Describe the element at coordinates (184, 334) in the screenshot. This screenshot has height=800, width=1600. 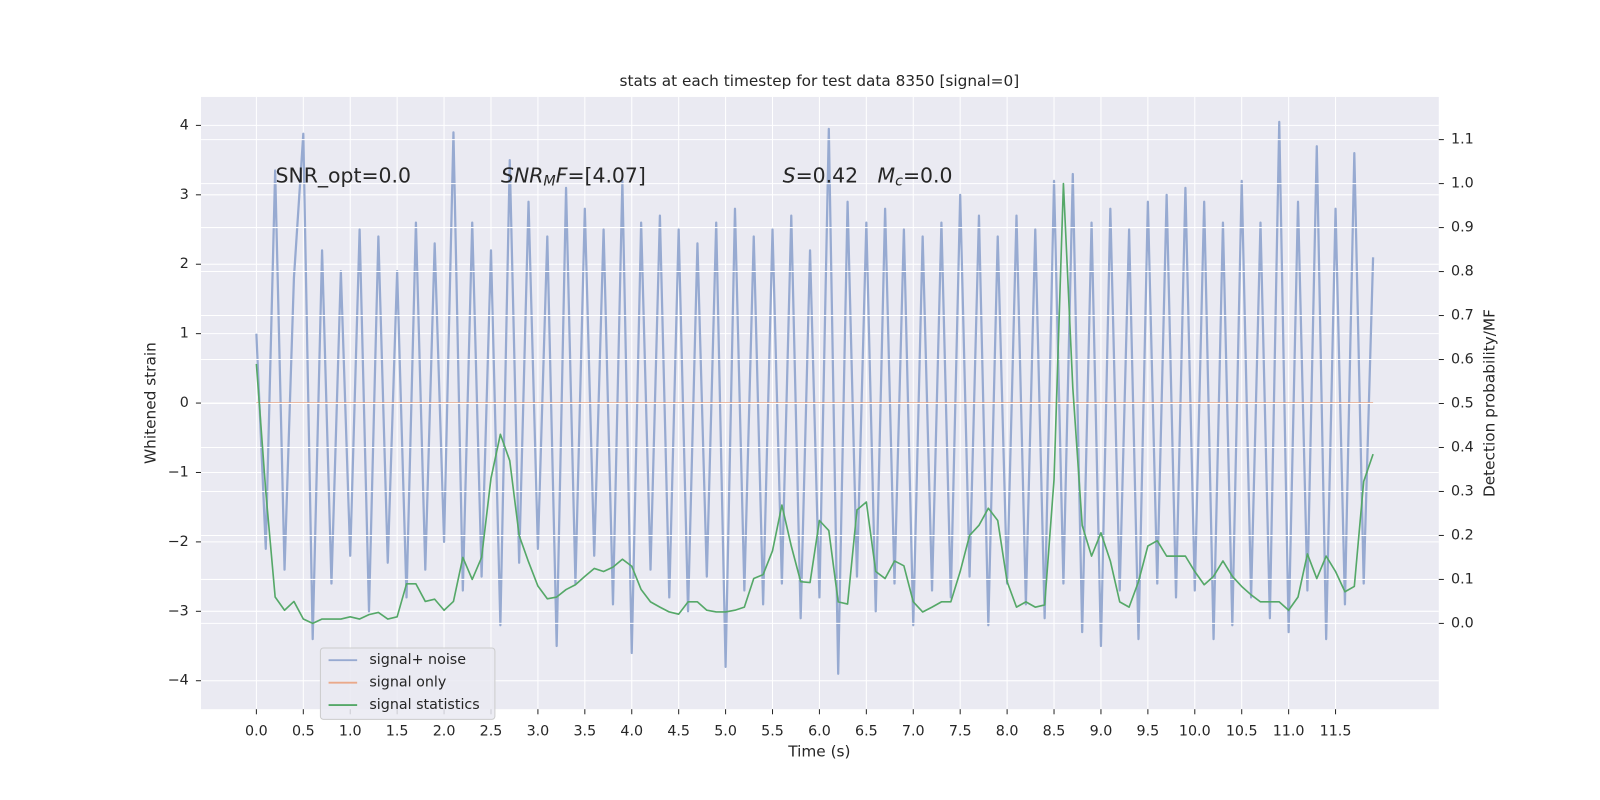
I see `y-tick-label: 1` at that location.